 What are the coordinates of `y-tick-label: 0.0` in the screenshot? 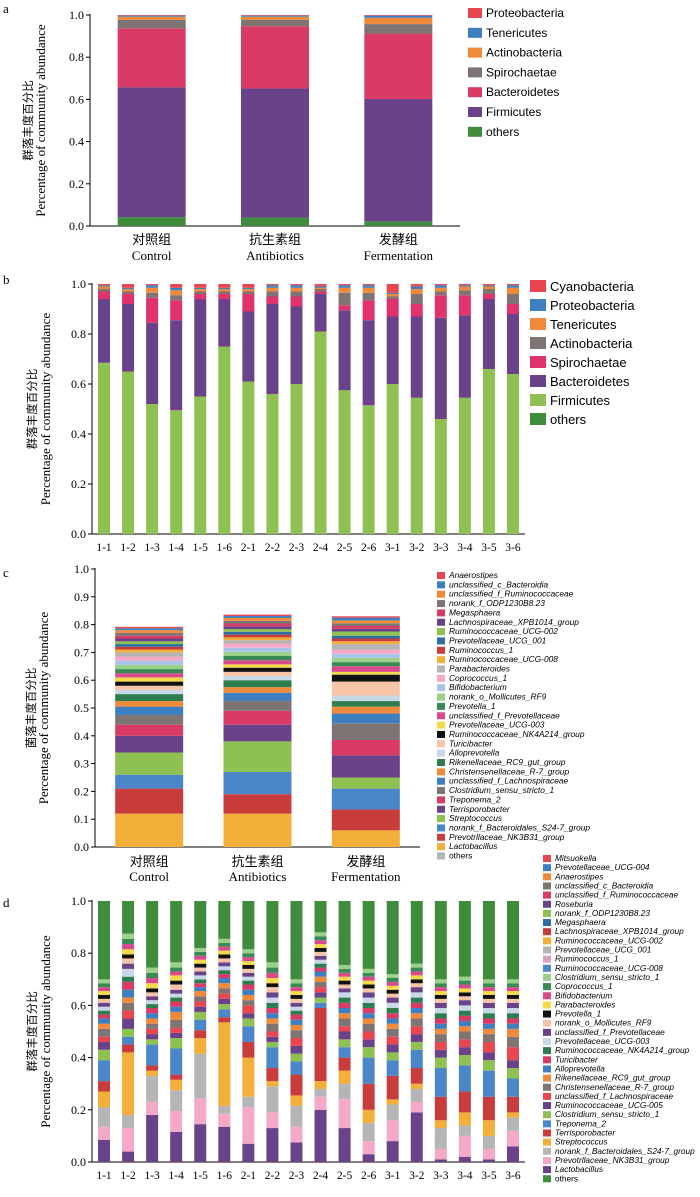 It's located at (78, 1162).